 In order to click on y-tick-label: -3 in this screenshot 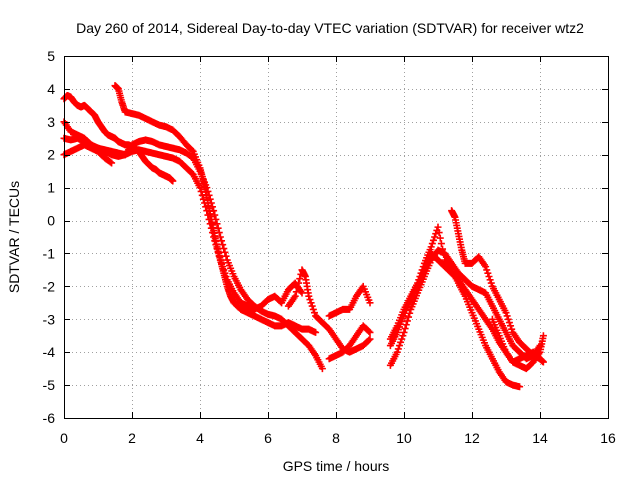, I will do `click(49, 319)`.